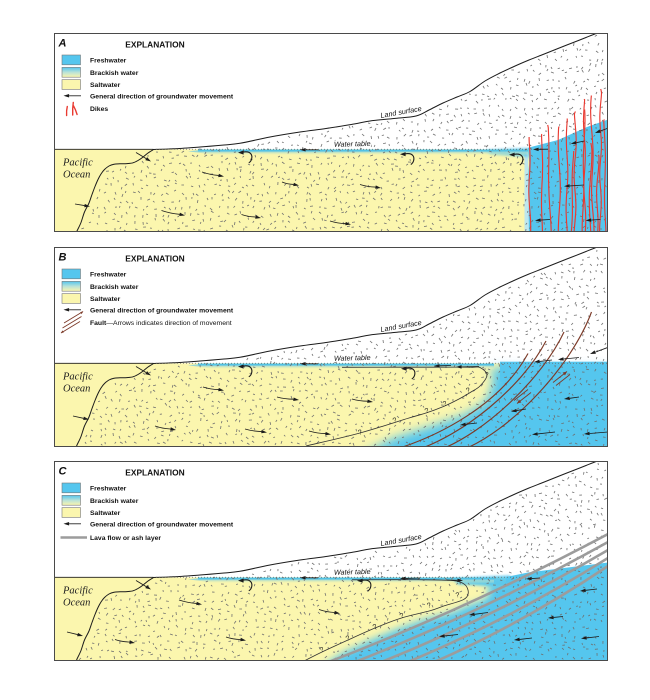  I want to click on svg-text: Lava flow or ash layer, so click(125, 538).